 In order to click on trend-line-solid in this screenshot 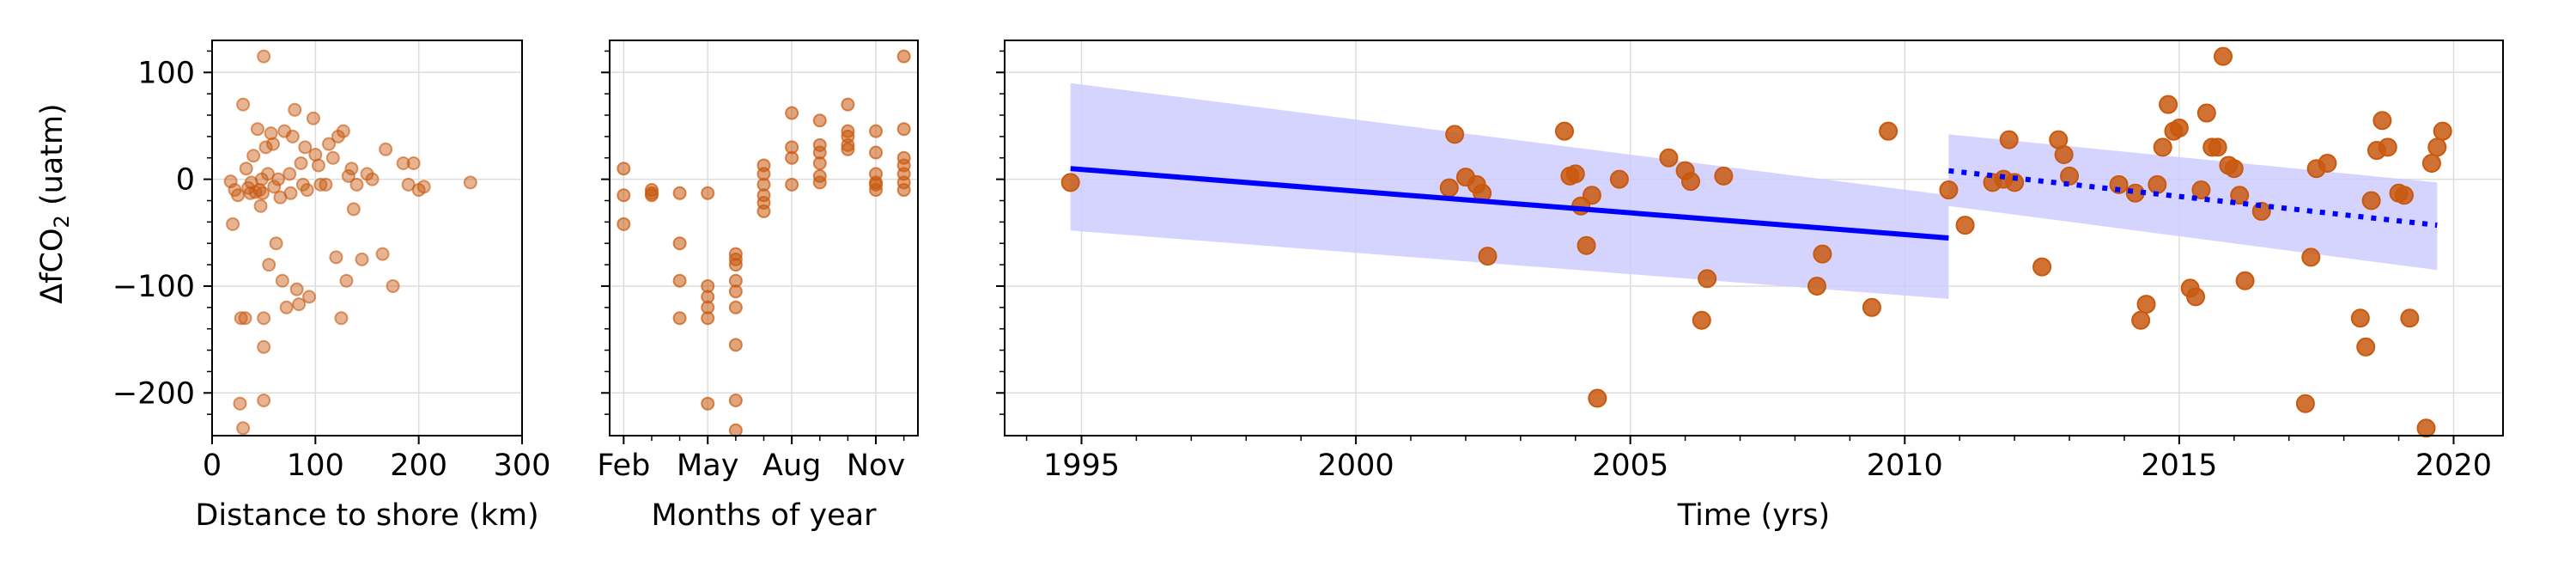, I will do `click(1510, 203)`.